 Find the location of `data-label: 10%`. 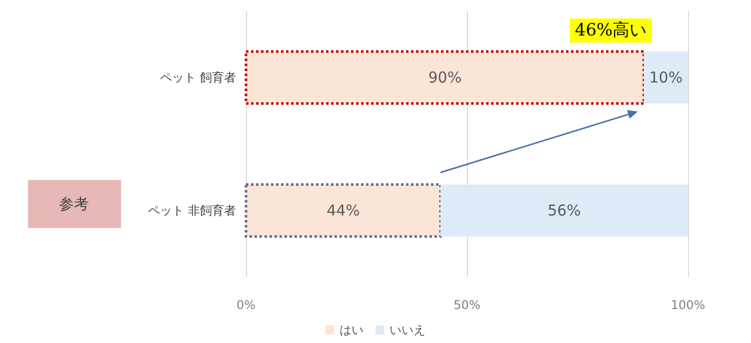

data-label: 10% is located at coordinates (666, 77).